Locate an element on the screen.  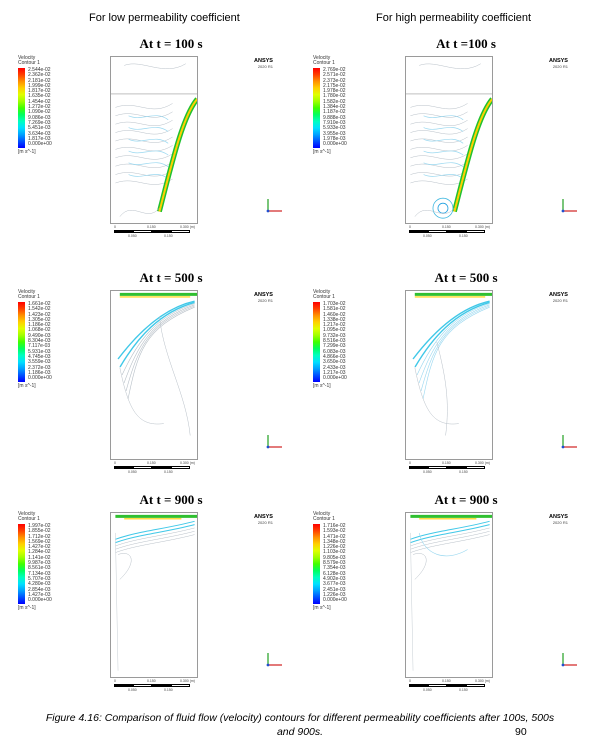
legend-tick: 7.910e-03 is located at coordinates (334, 122).